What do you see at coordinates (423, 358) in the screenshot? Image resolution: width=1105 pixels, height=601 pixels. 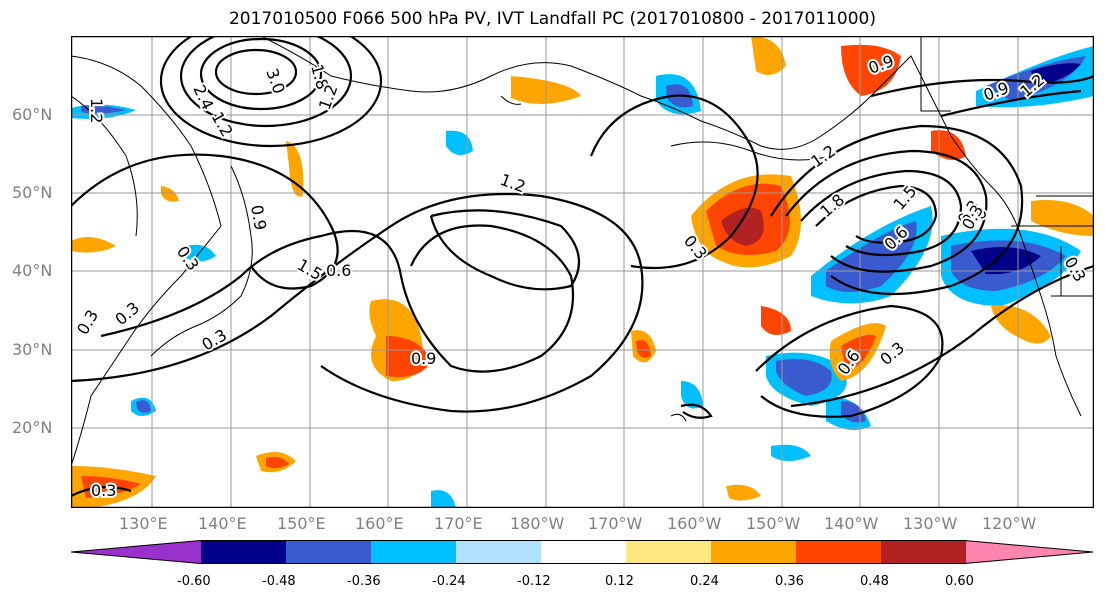 I see `contour-label: 0.9` at bounding box center [423, 358].